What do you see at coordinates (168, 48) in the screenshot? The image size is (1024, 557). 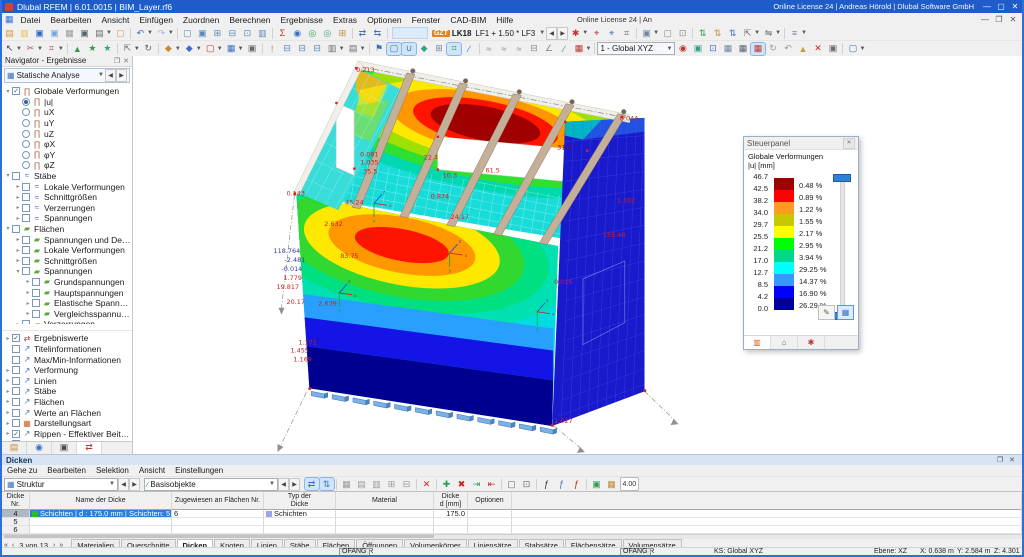 I see `snap-node-icon: ◆` at bounding box center [168, 48].